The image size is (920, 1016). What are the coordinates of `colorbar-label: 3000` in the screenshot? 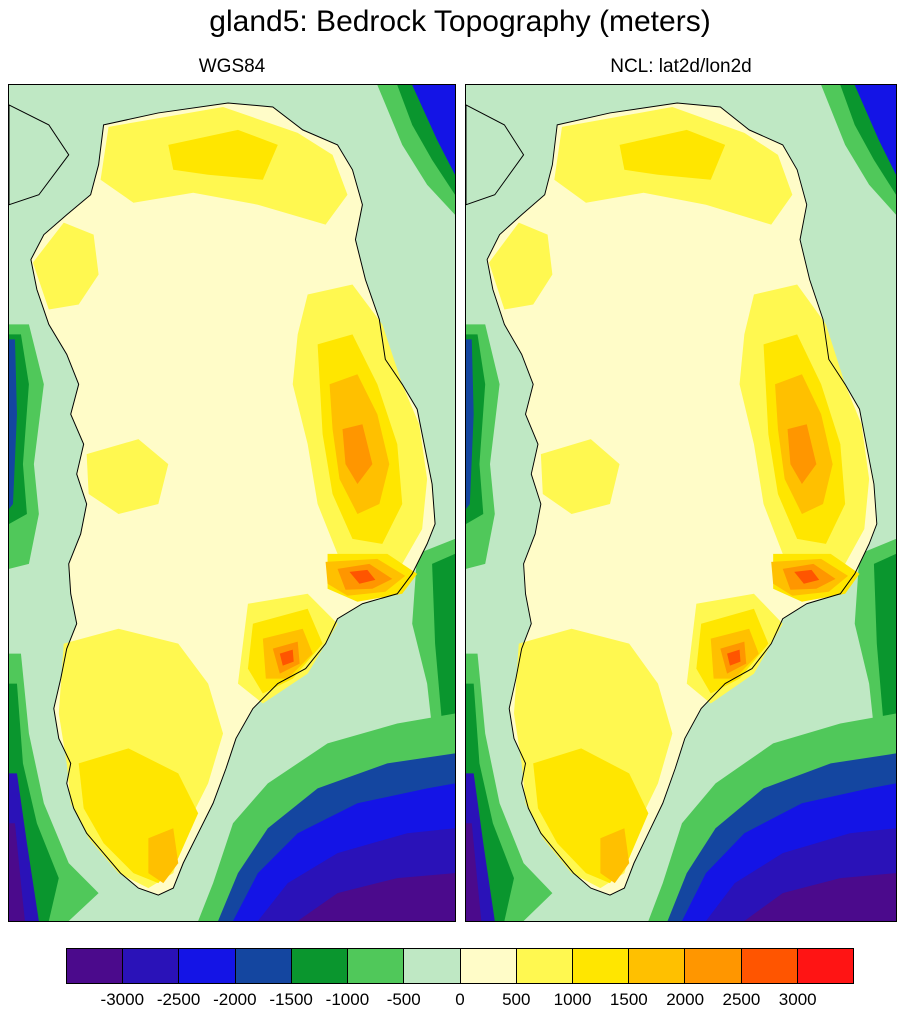 It's located at (797, 999).